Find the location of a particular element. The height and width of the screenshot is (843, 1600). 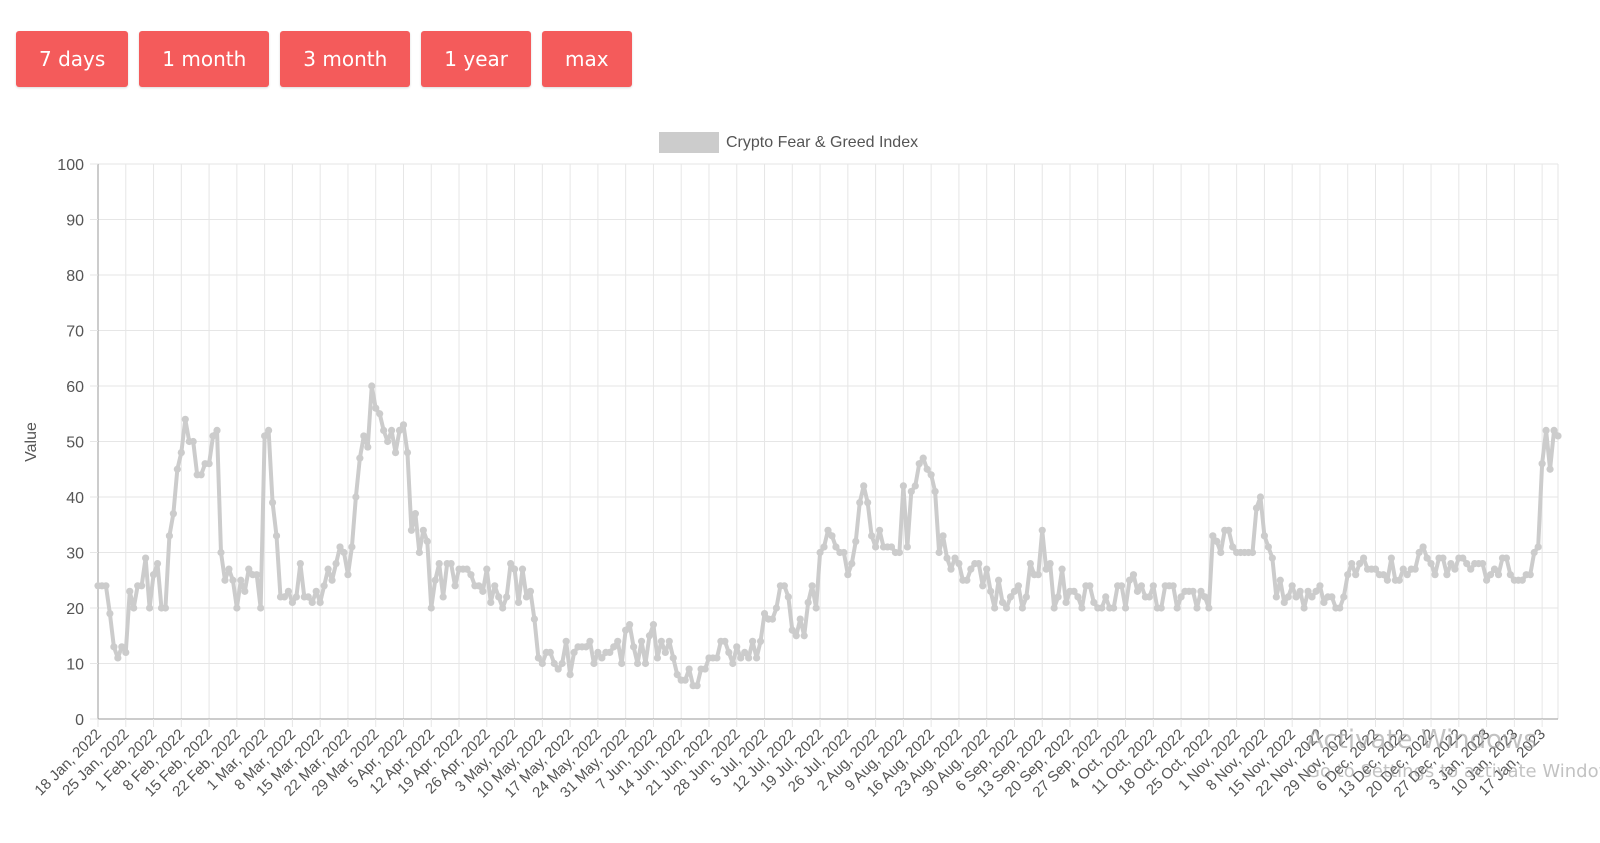

legend-label: Crypto Fear & Greed Index is located at coordinates (822, 142).